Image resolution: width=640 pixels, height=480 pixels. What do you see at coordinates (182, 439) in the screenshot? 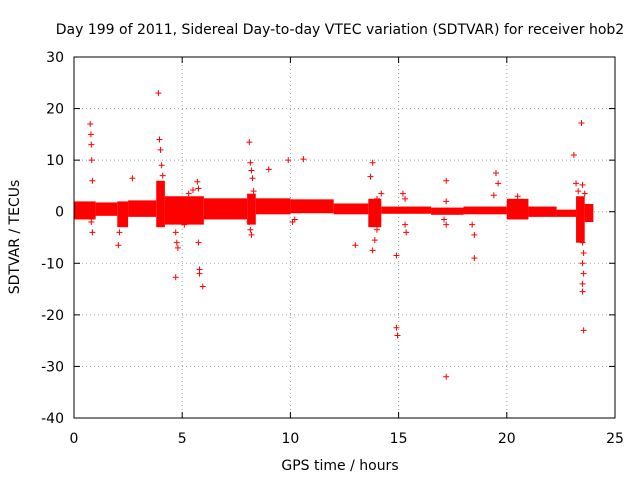
I see `x-tick-label: 5` at bounding box center [182, 439].